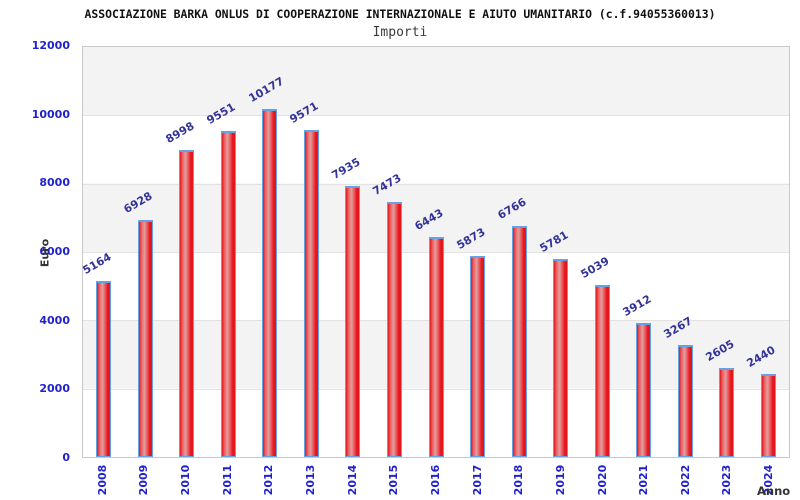 This screenshot has width=800, height=500. What do you see at coordinates (725, 252) in the screenshot?
I see `bar-column: 2605` at bounding box center [725, 252].